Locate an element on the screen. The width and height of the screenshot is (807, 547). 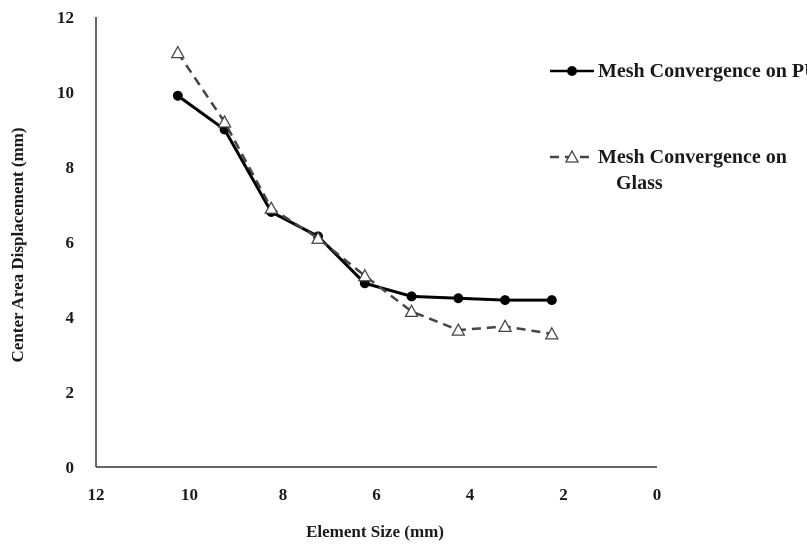
x-tick-label: 6 is located at coordinates (376, 494).